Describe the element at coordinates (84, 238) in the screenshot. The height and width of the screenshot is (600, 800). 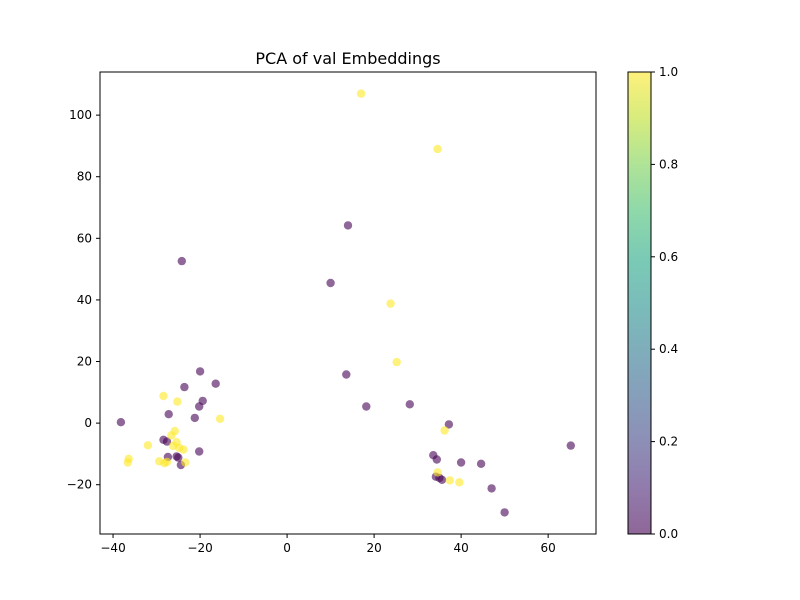
I see `y-tick-label: 60` at that location.